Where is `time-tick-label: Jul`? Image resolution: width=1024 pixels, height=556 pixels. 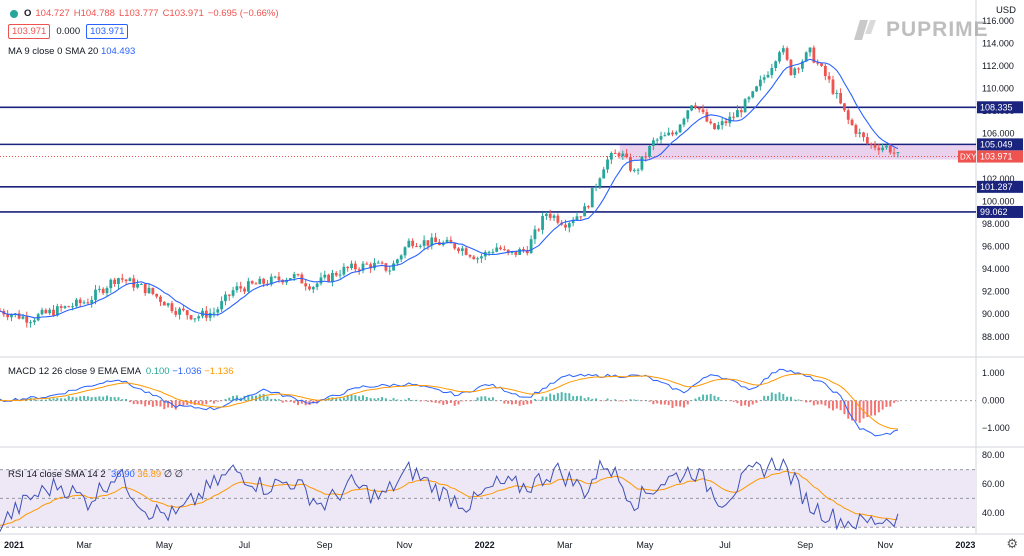 time-tick-label: Jul is located at coordinates (725, 545).